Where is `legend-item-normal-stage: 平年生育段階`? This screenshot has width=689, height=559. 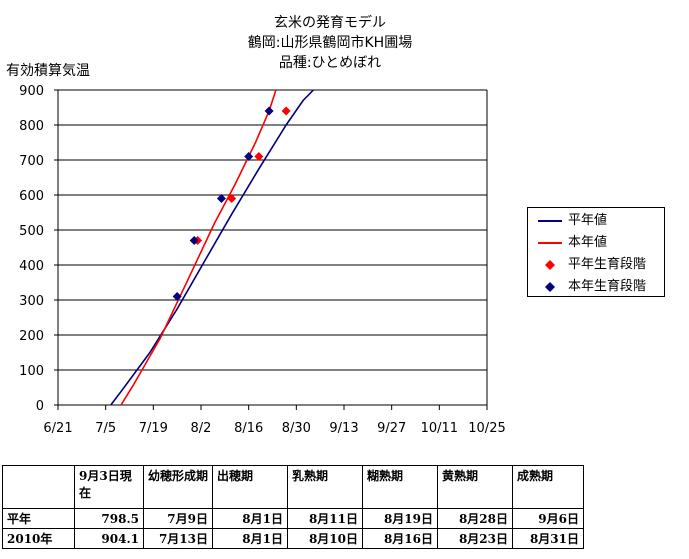
legend-item-normal-stage: 平年生育段階 is located at coordinates (596, 265).